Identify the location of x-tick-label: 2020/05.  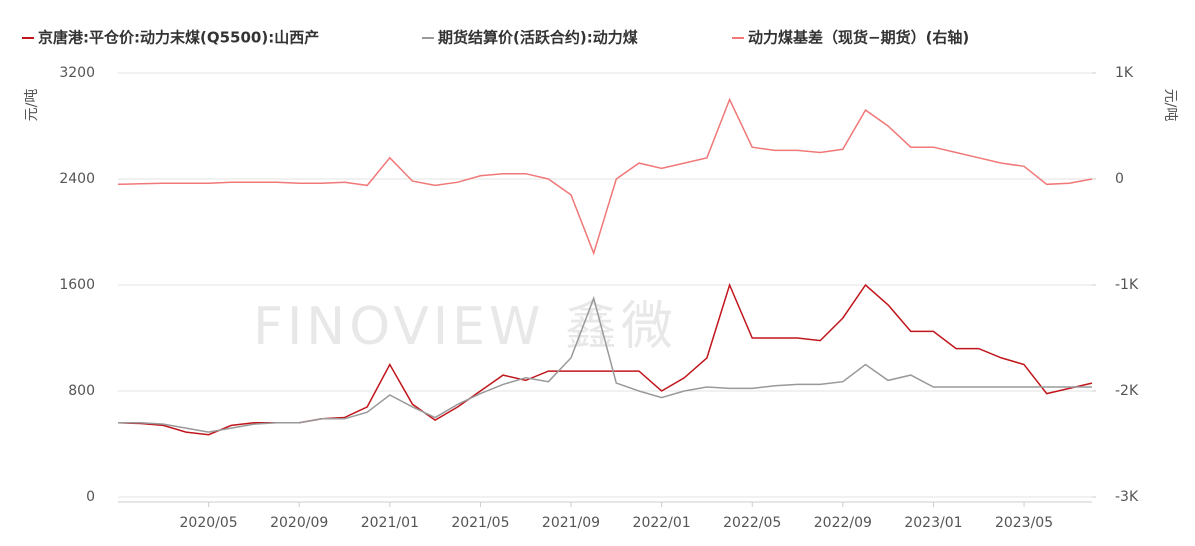
(209, 523).